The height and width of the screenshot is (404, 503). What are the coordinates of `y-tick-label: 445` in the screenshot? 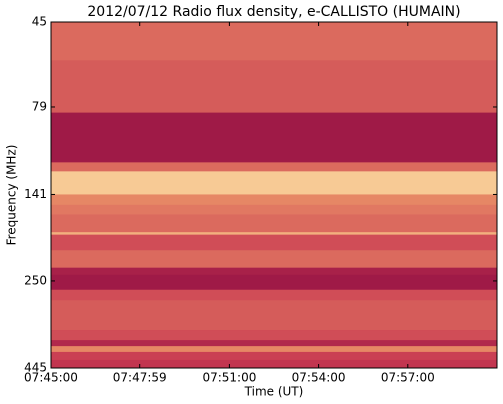 It's located at (35, 368).